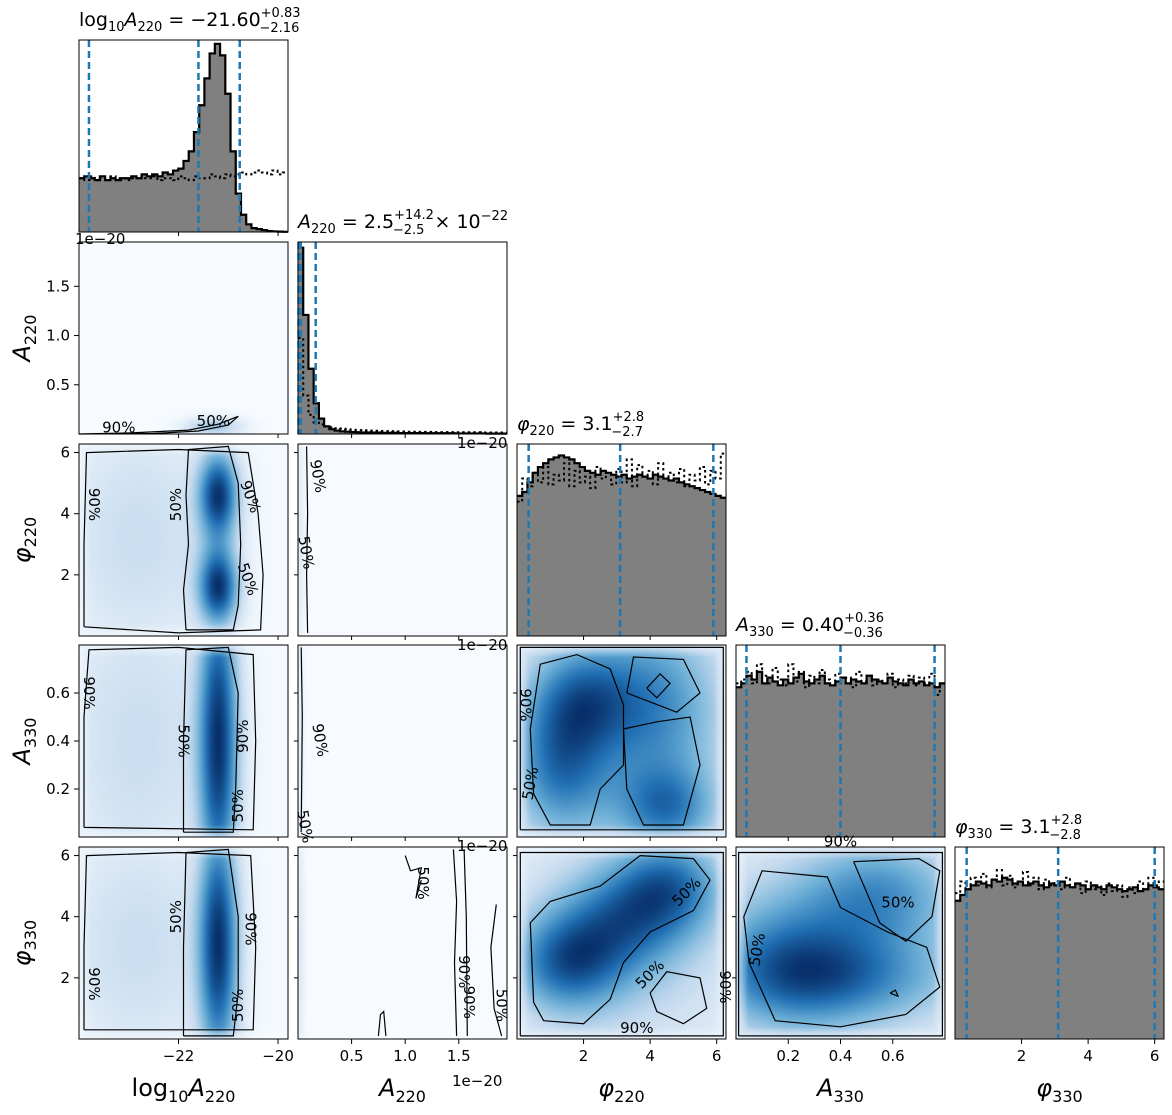 This screenshot has width=1172, height=1115. Describe the element at coordinates (477, 1081) in the screenshot. I see `offset-label-A220-bottom: 1e−20` at that location.